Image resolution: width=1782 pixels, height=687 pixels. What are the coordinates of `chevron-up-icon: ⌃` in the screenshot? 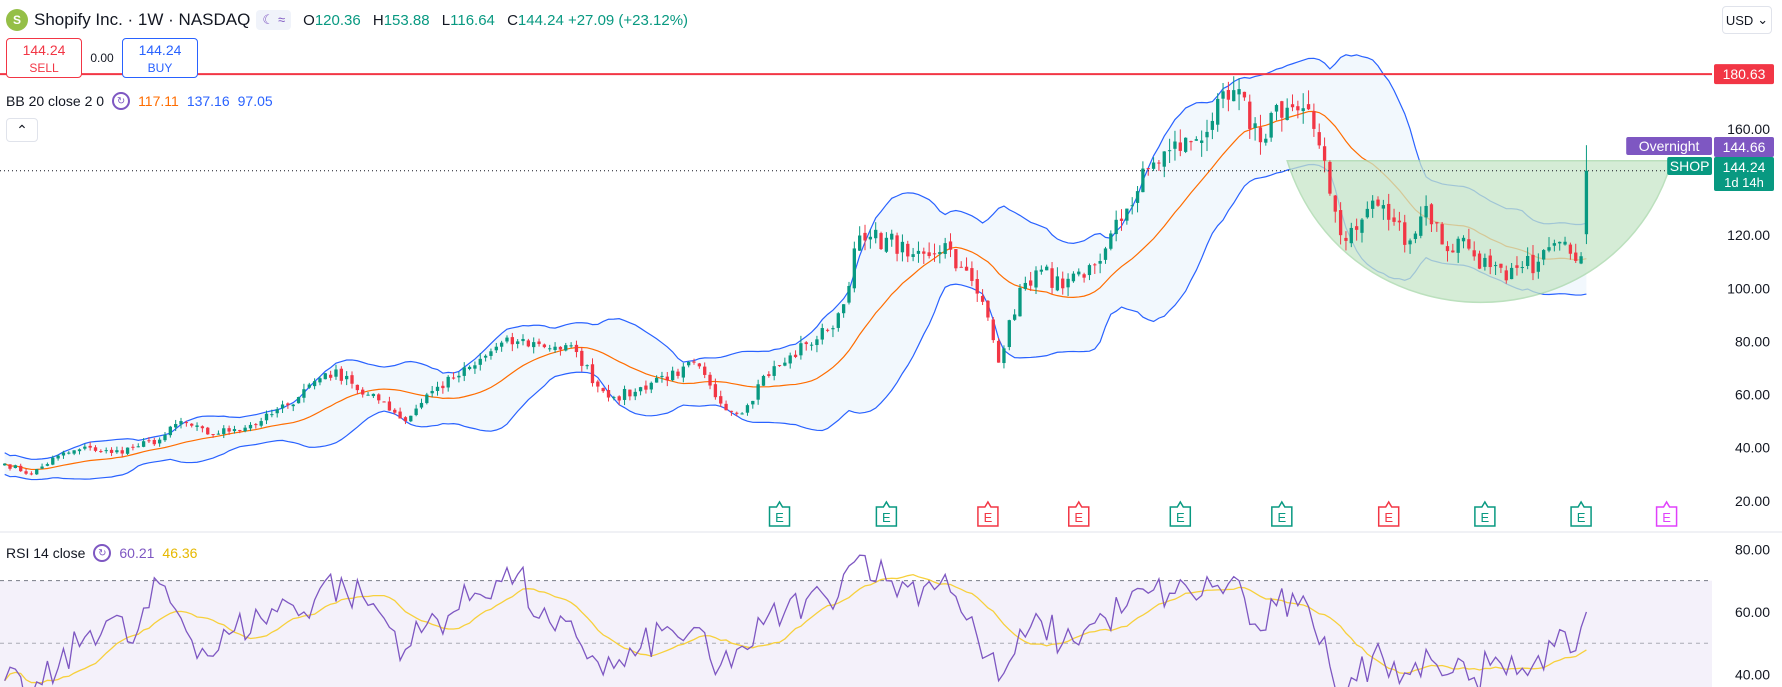 It's located at (22, 129).